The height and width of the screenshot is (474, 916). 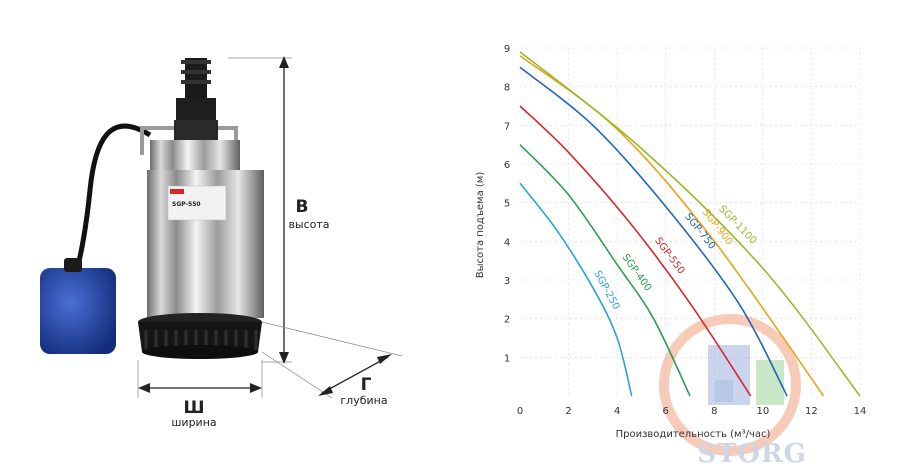 I want to click on y-tick-label: 9, so click(x=507, y=49).